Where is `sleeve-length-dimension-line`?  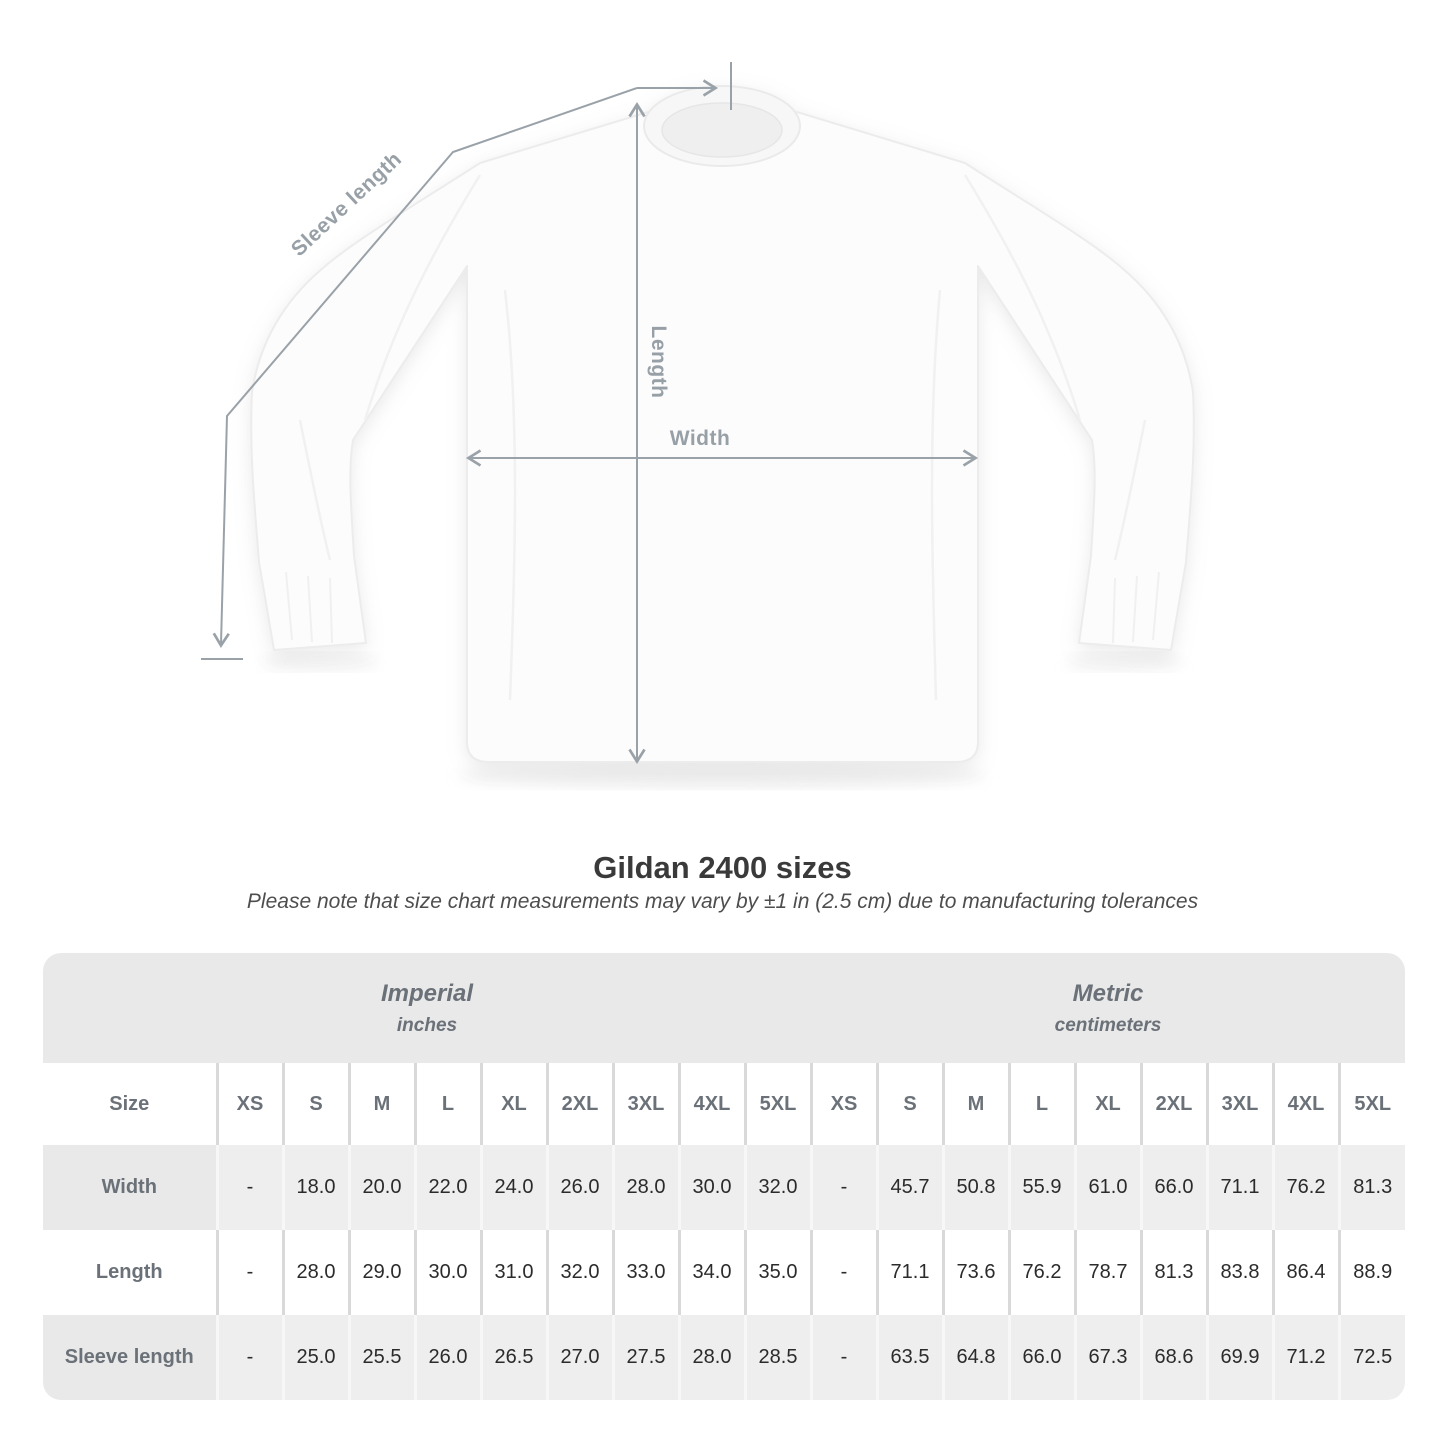 sleeve-length-dimension-line is located at coordinates (425, 368).